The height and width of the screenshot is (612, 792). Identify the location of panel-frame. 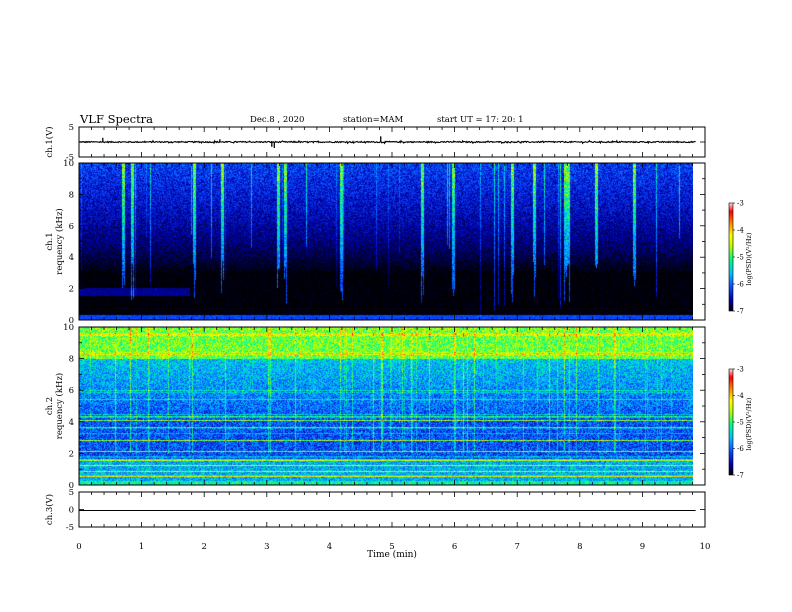
(392, 509).